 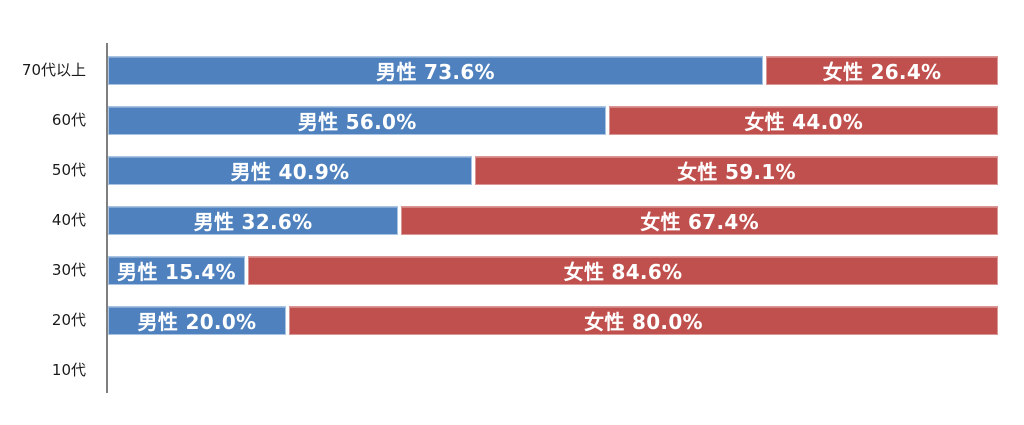 What do you see at coordinates (53, 70) in the screenshot?
I see `category-label: 70代以上` at bounding box center [53, 70].